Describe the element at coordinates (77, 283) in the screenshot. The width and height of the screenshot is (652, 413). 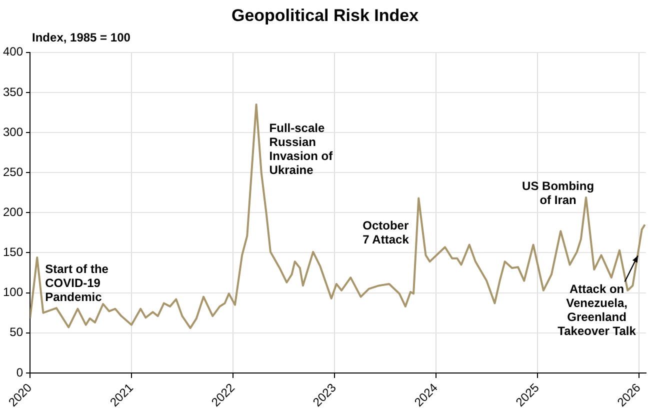
I see `annotation: Start of the COVID-19 Pandemic` at that location.